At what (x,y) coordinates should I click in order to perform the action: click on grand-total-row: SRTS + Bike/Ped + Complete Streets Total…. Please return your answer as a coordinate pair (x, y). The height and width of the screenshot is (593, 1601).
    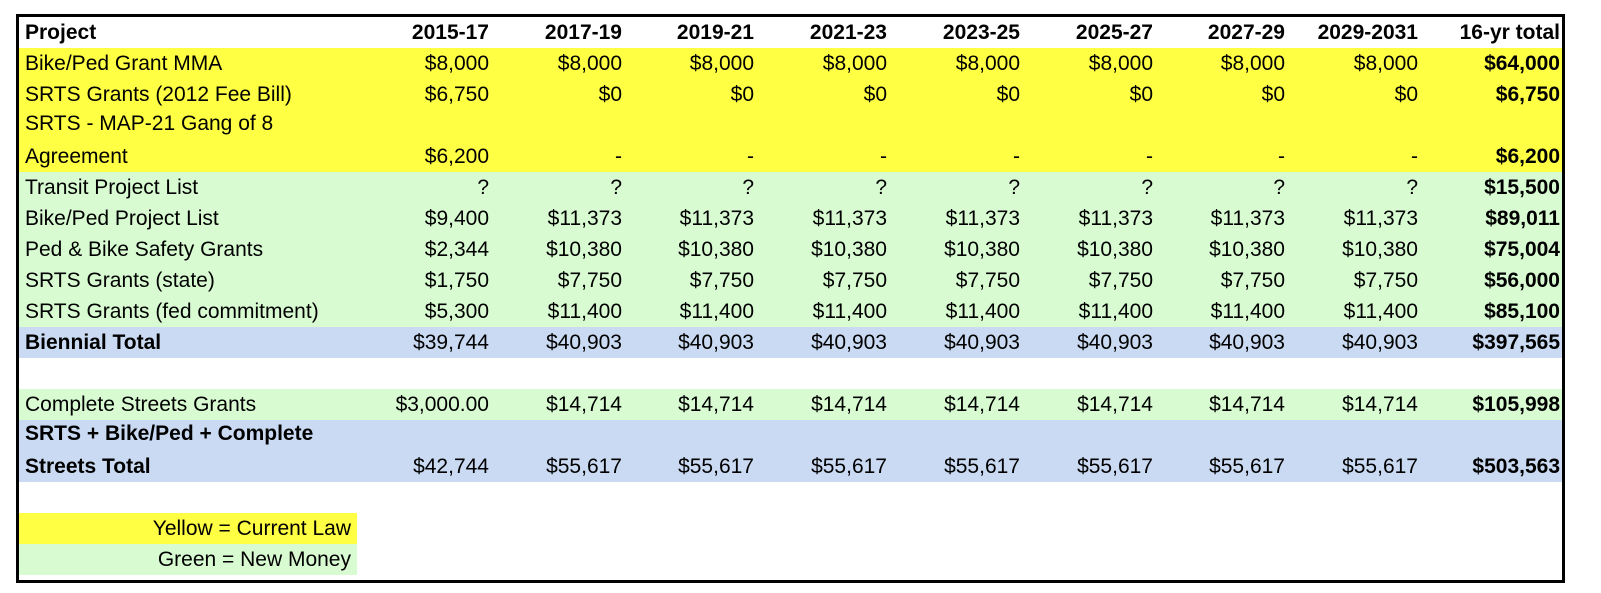
    Looking at the image, I should click on (790, 451).